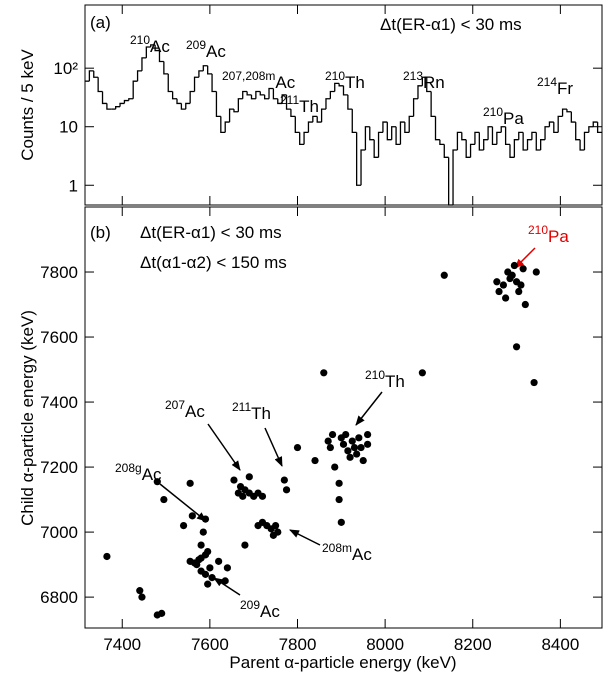  What do you see at coordinates (210, 644) in the screenshot?
I see `x-tick-label: 7600` at bounding box center [210, 644].